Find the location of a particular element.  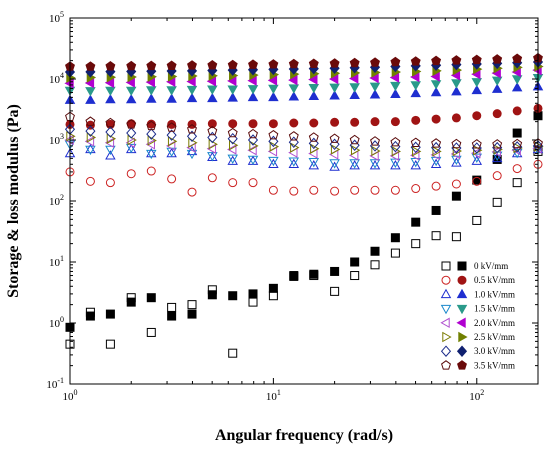

x-tick-label: 10² is located at coordinates (476, 395).